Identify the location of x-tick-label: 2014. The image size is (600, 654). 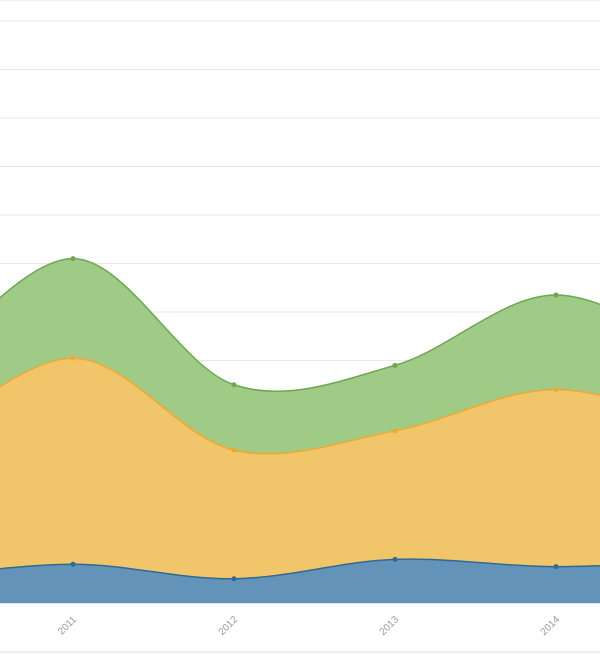
(551, 626).